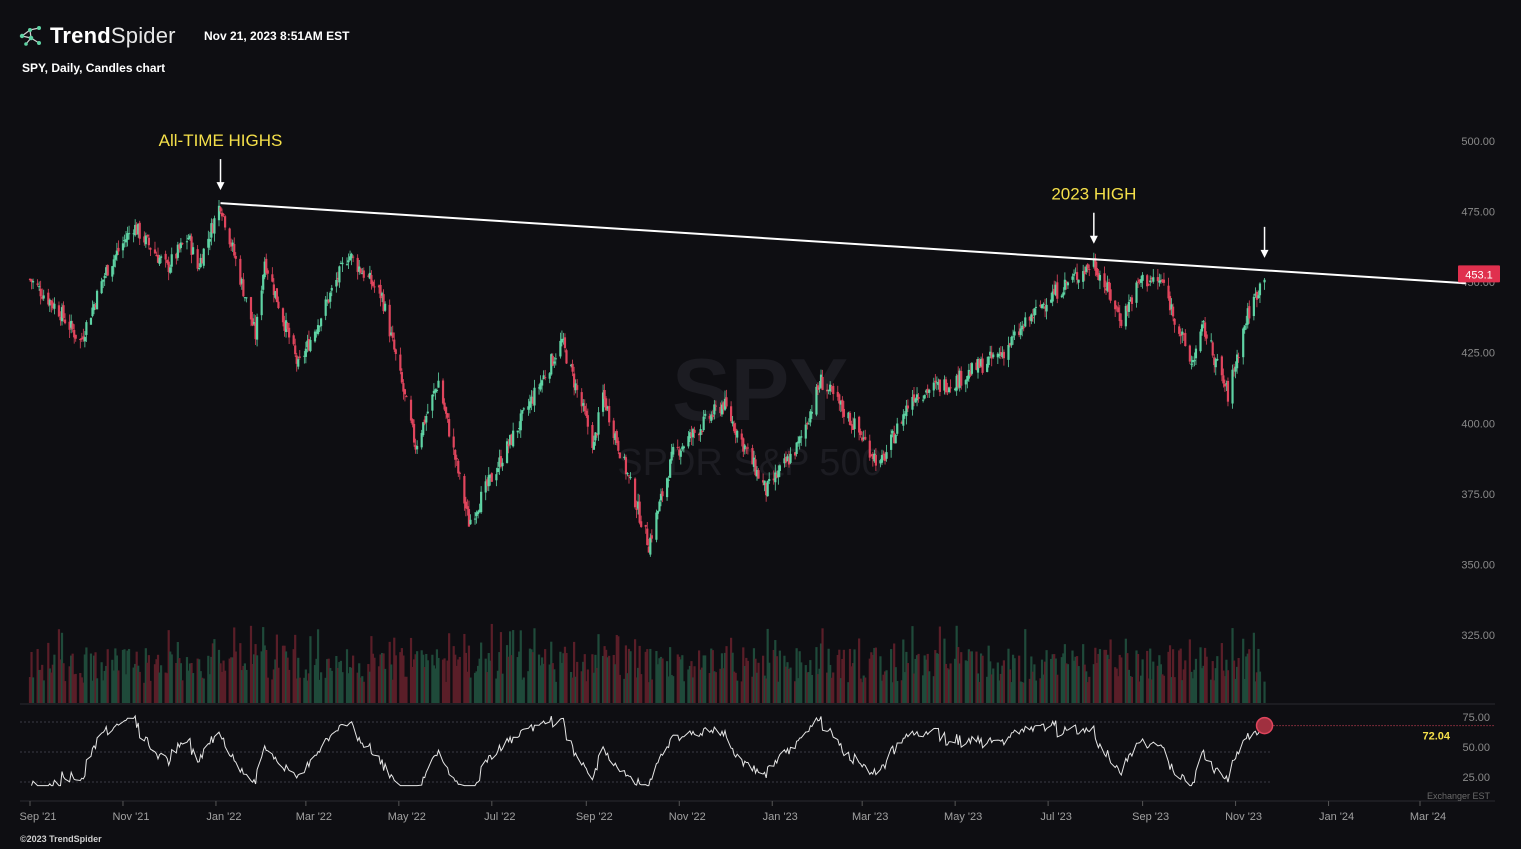 The height and width of the screenshot is (849, 1521). Describe the element at coordinates (220, 186) in the screenshot. I see `arrow-head-icon` at that location.